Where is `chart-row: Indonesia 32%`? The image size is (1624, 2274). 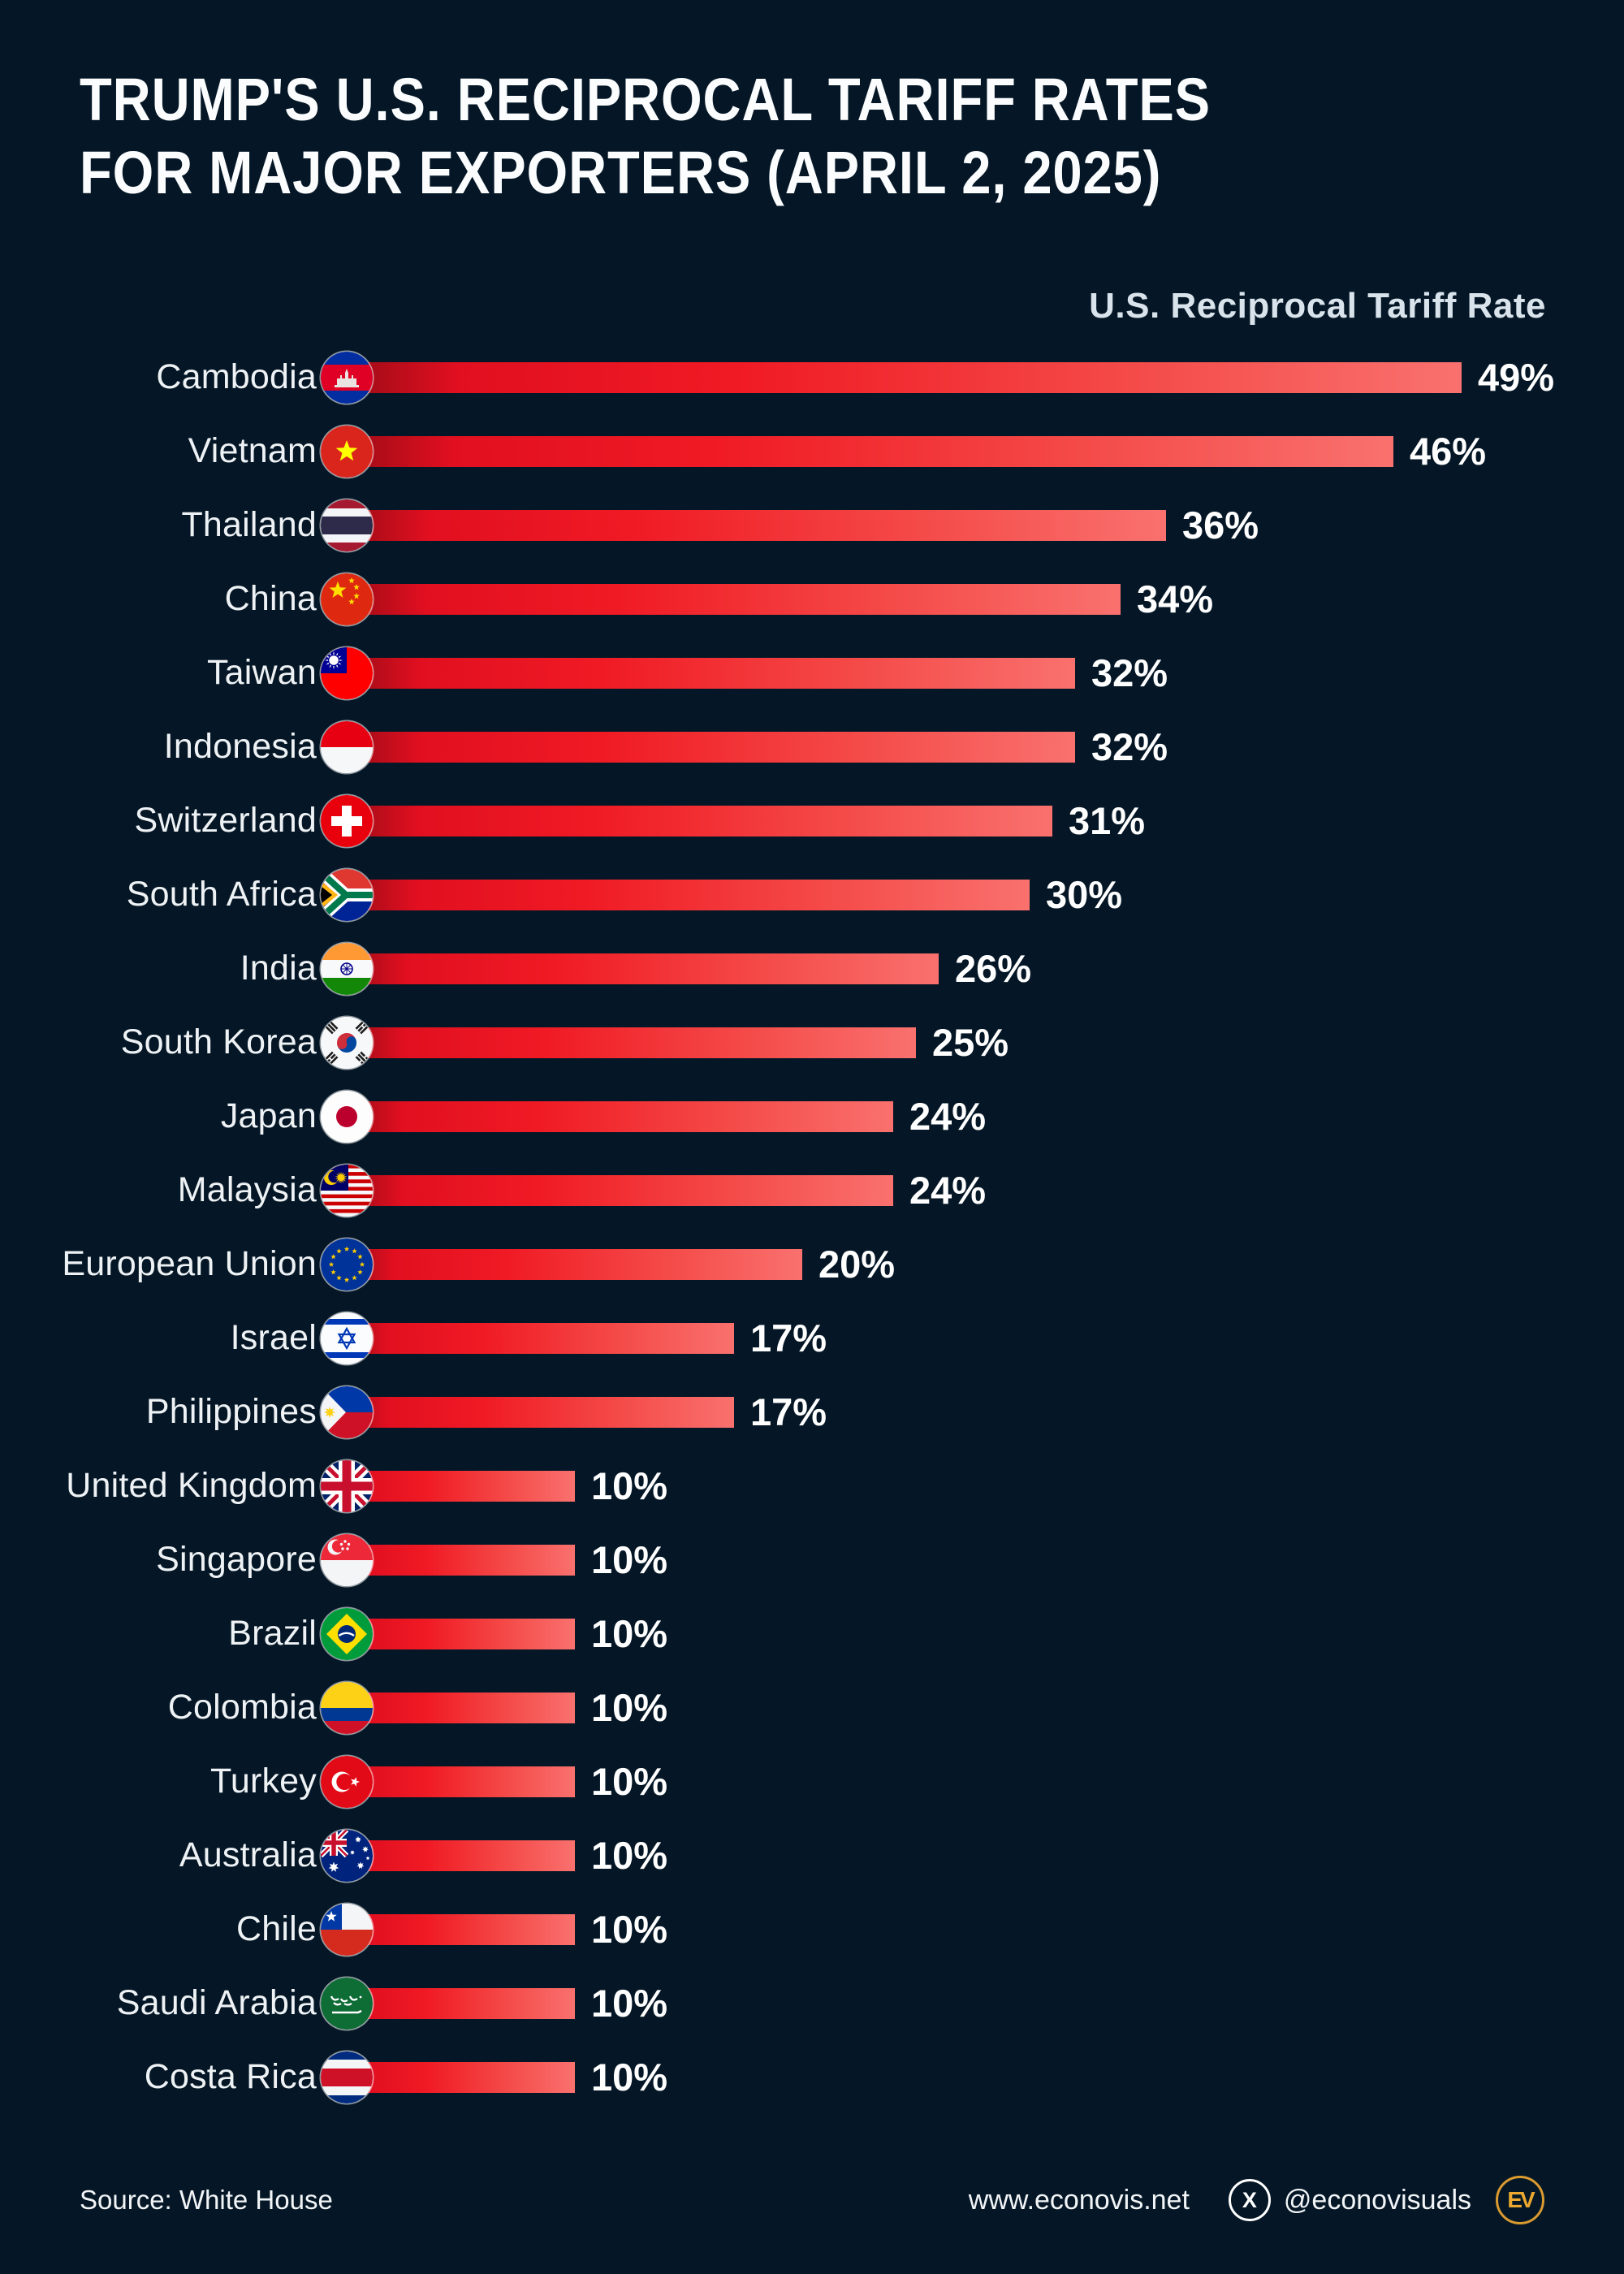 chart-row: Indonesia 32% is located at coordinates (812, 747).